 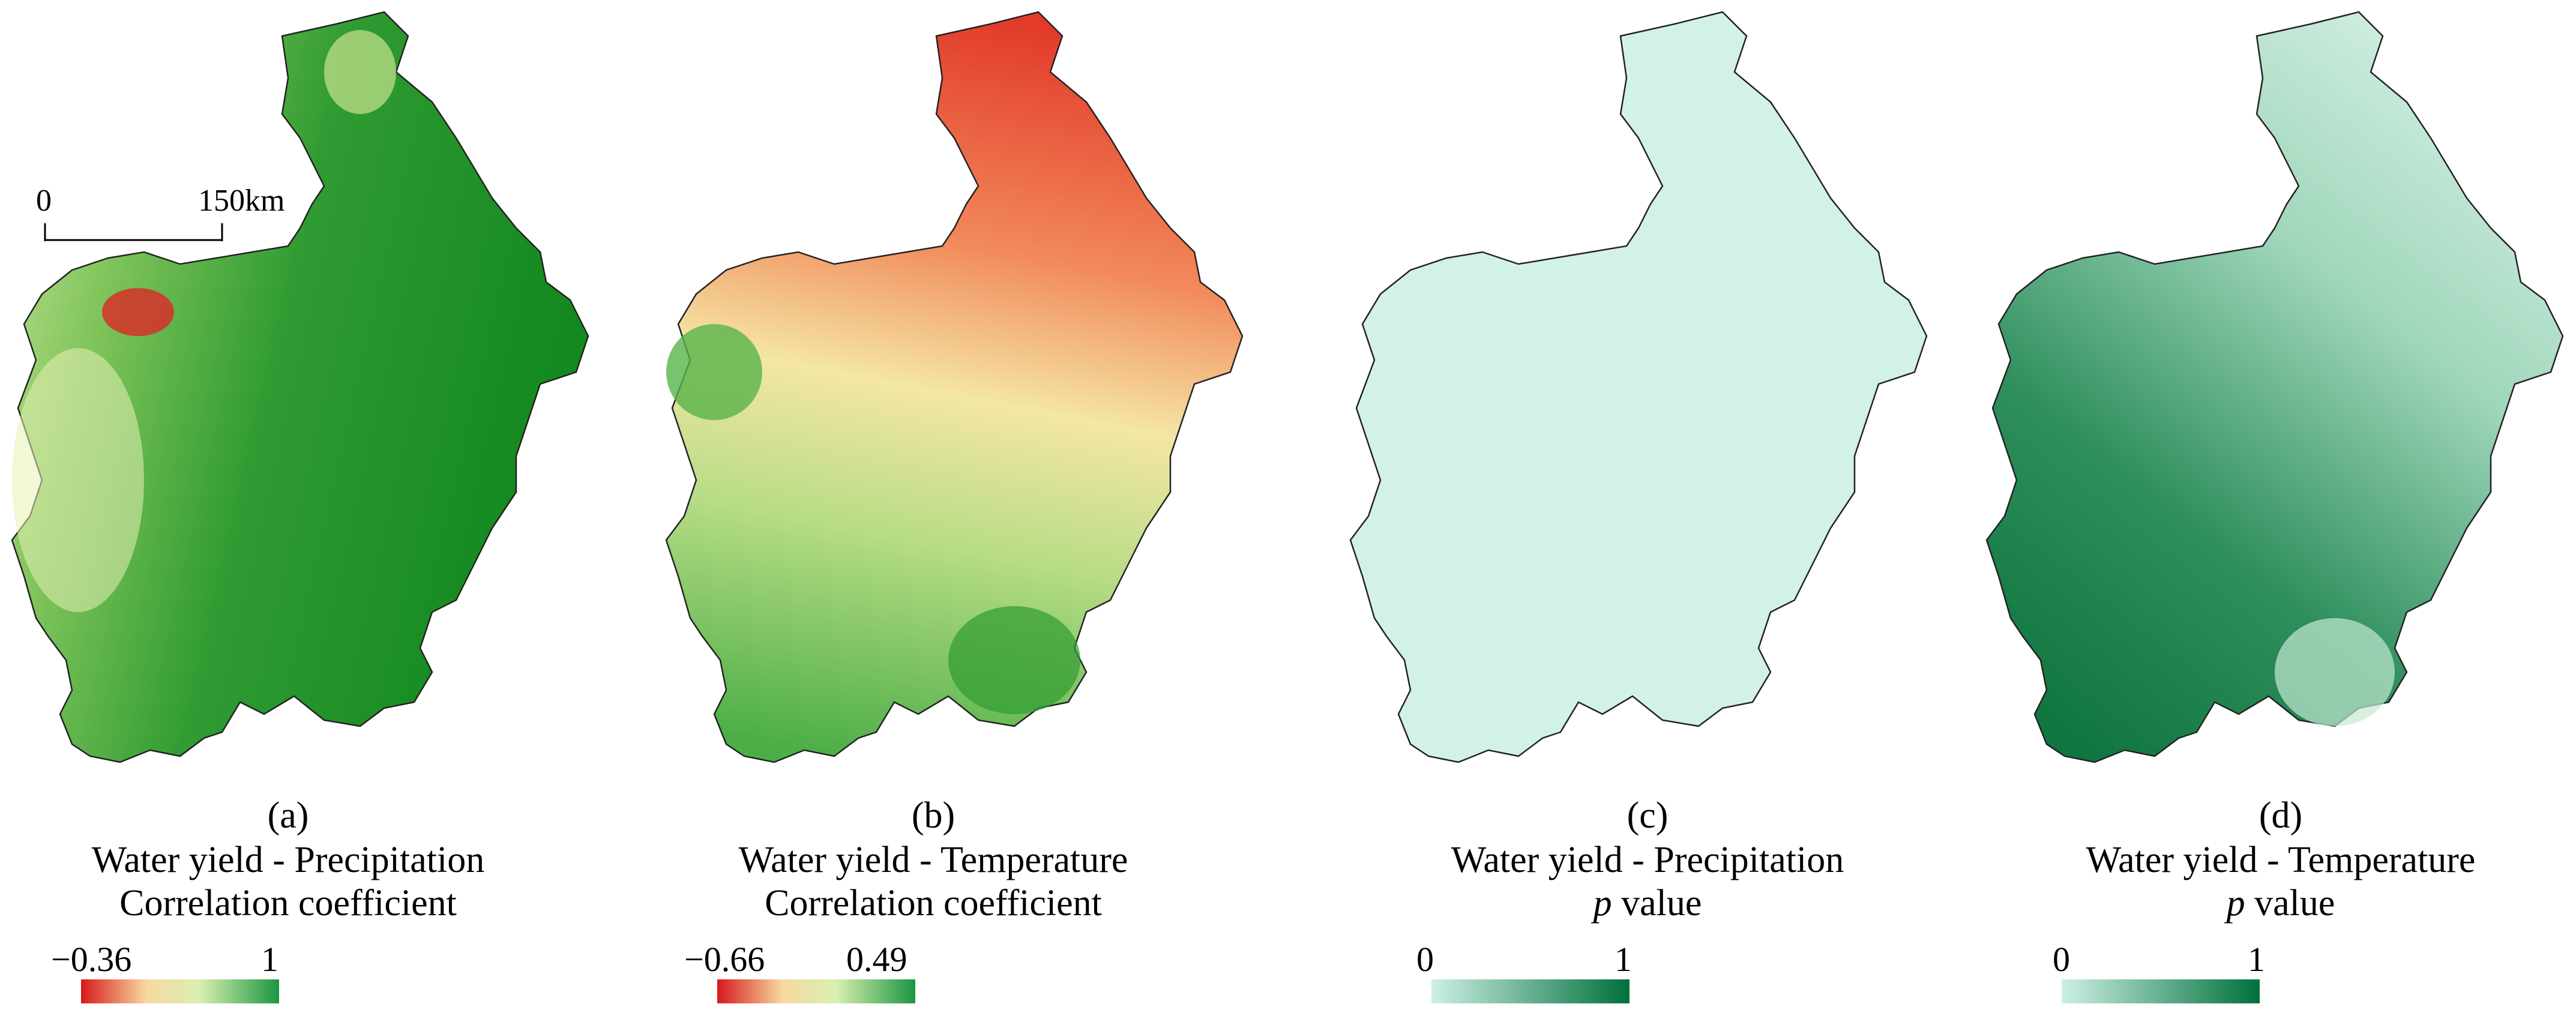 I want to click on legend-b-min: −0.66, so click(x=724, y=959).